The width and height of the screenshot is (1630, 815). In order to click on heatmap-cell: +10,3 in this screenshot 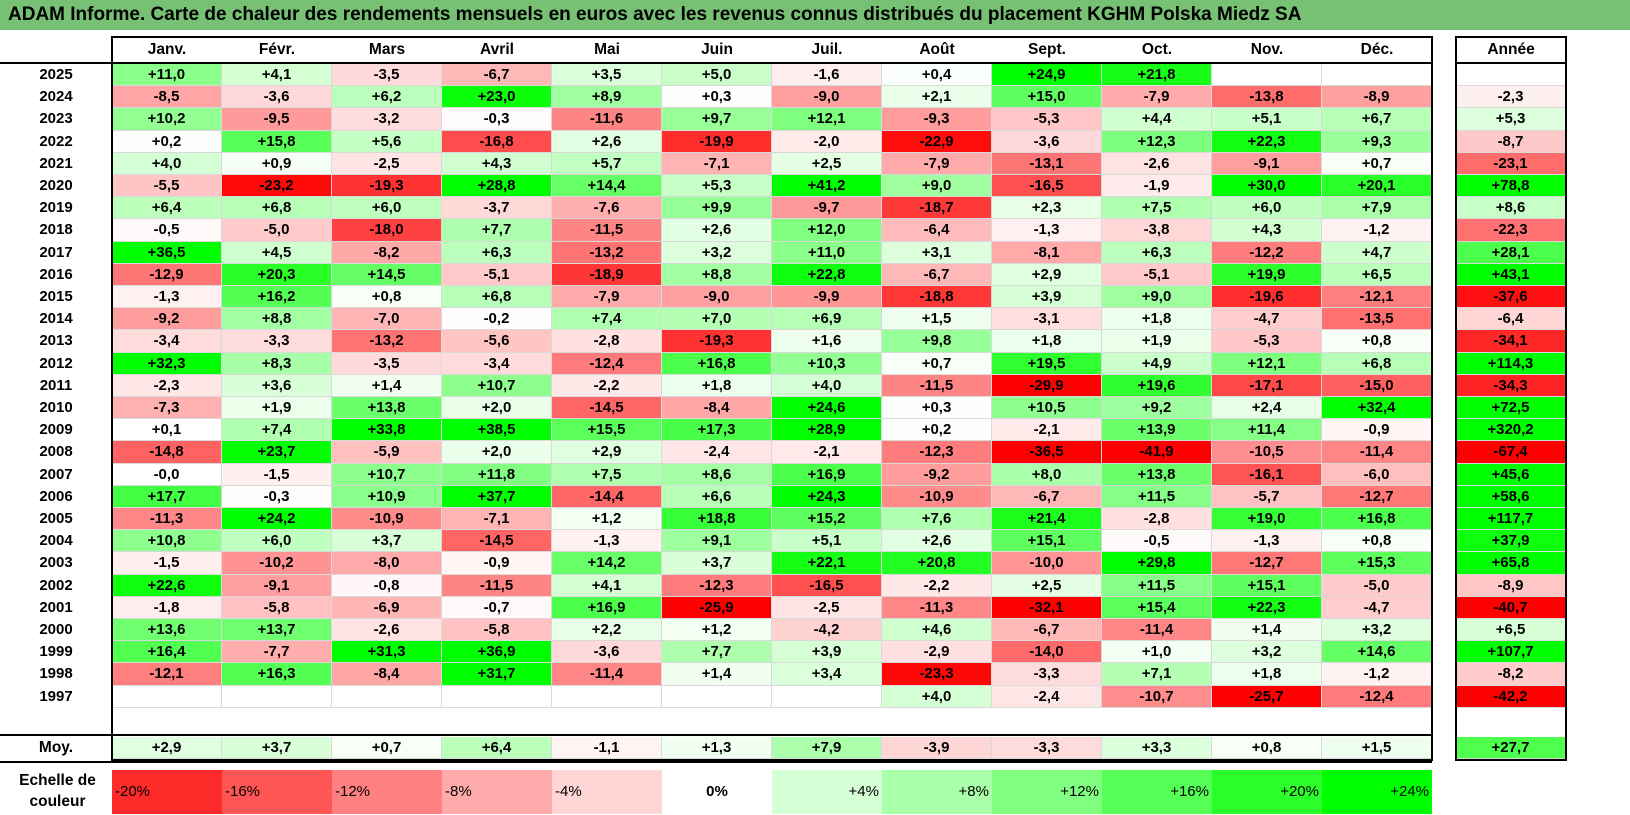, I will do `click(827, 363)`.